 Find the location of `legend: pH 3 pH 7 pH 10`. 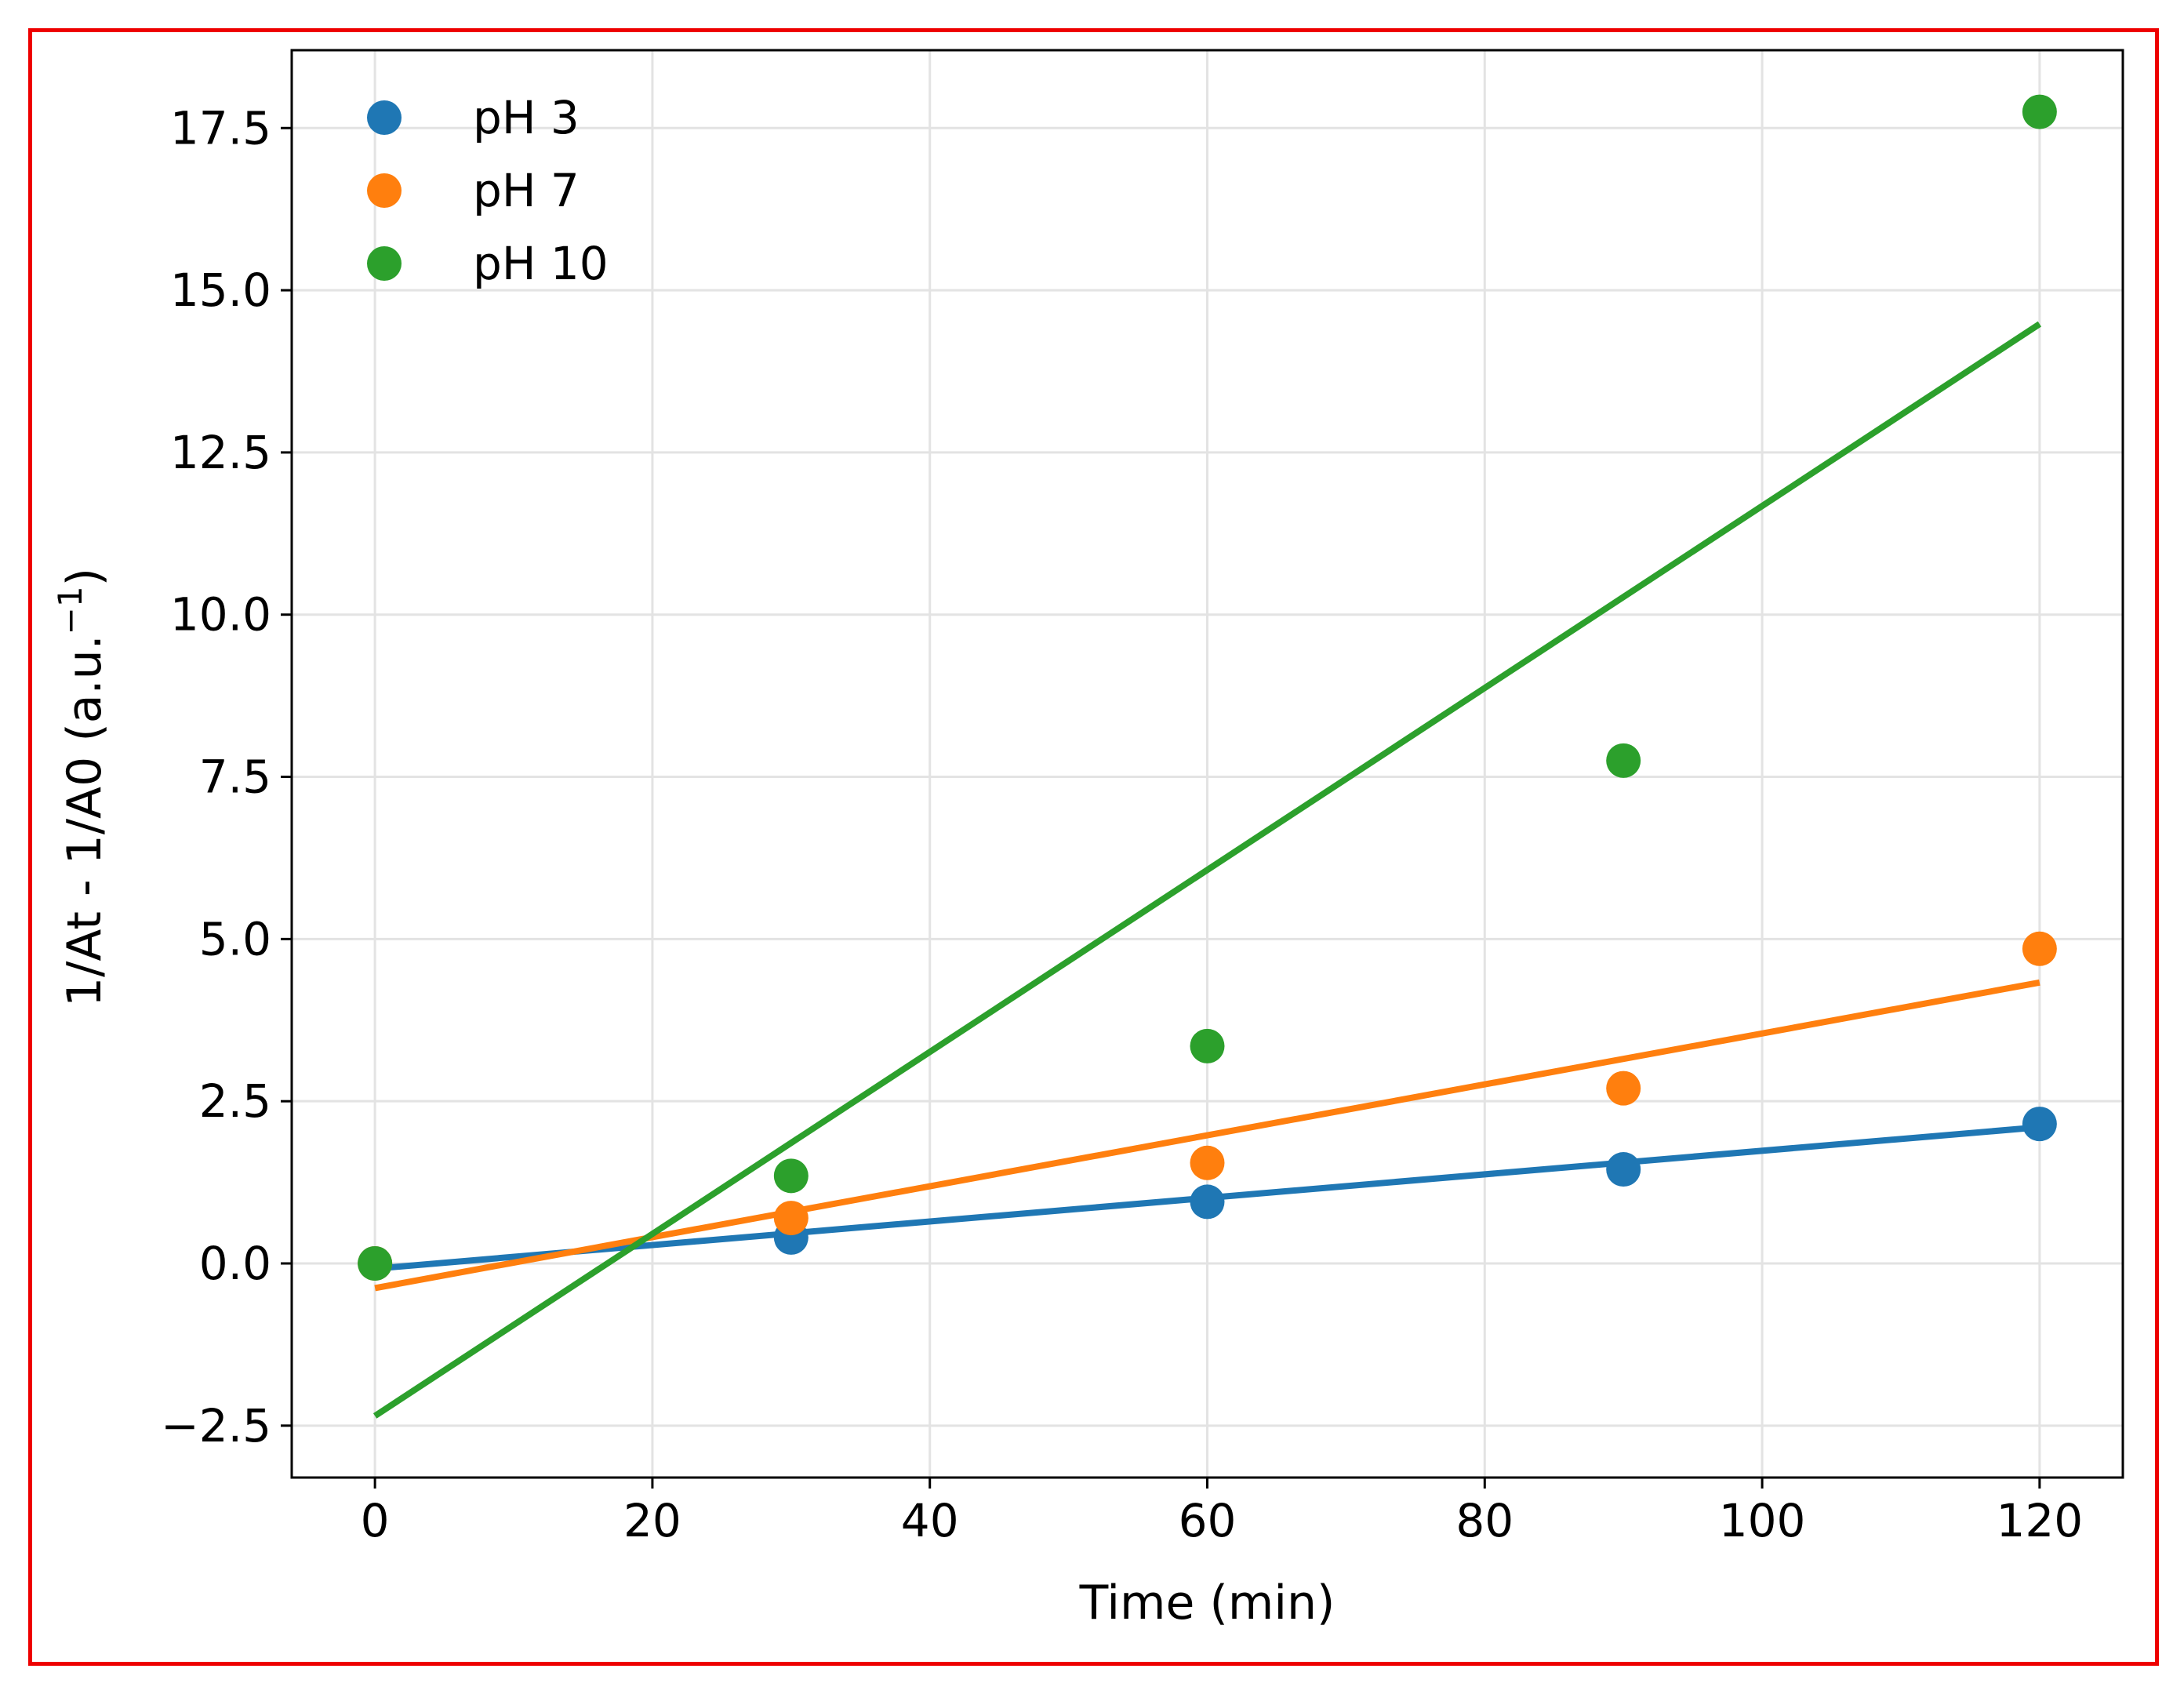

legend: pH 3 pH 7 pH 10 is located at coordinates (488, 190).